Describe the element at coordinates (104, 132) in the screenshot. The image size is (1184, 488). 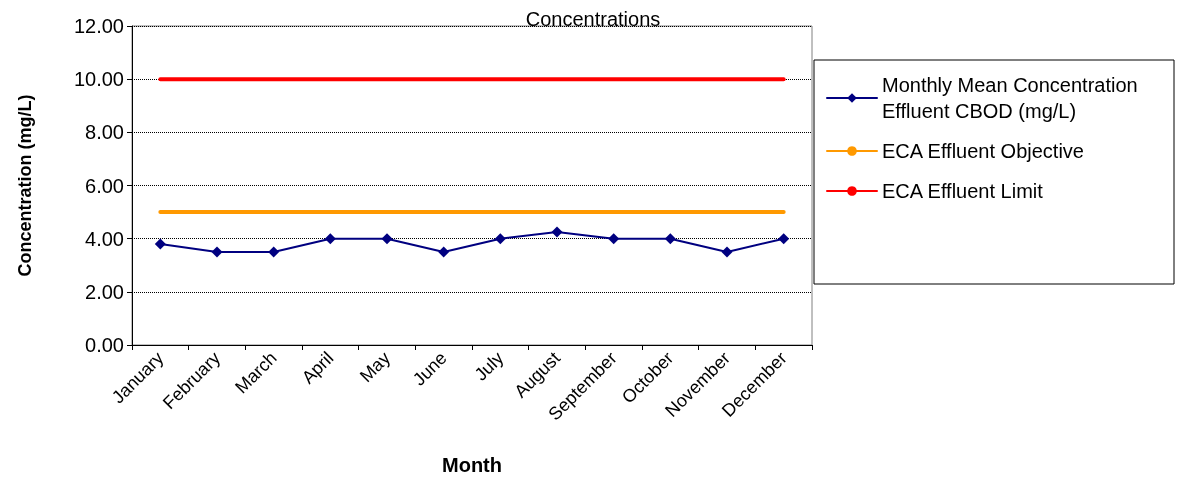
I see `y-tick-label: 8.00` at that location.